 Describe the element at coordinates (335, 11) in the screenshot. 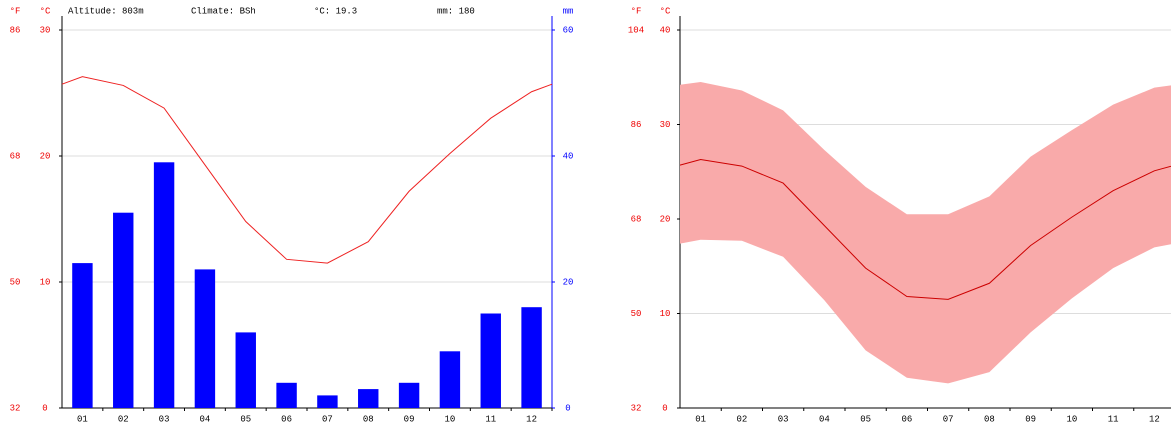

I see `header-text: °C: 19.3` at that location.